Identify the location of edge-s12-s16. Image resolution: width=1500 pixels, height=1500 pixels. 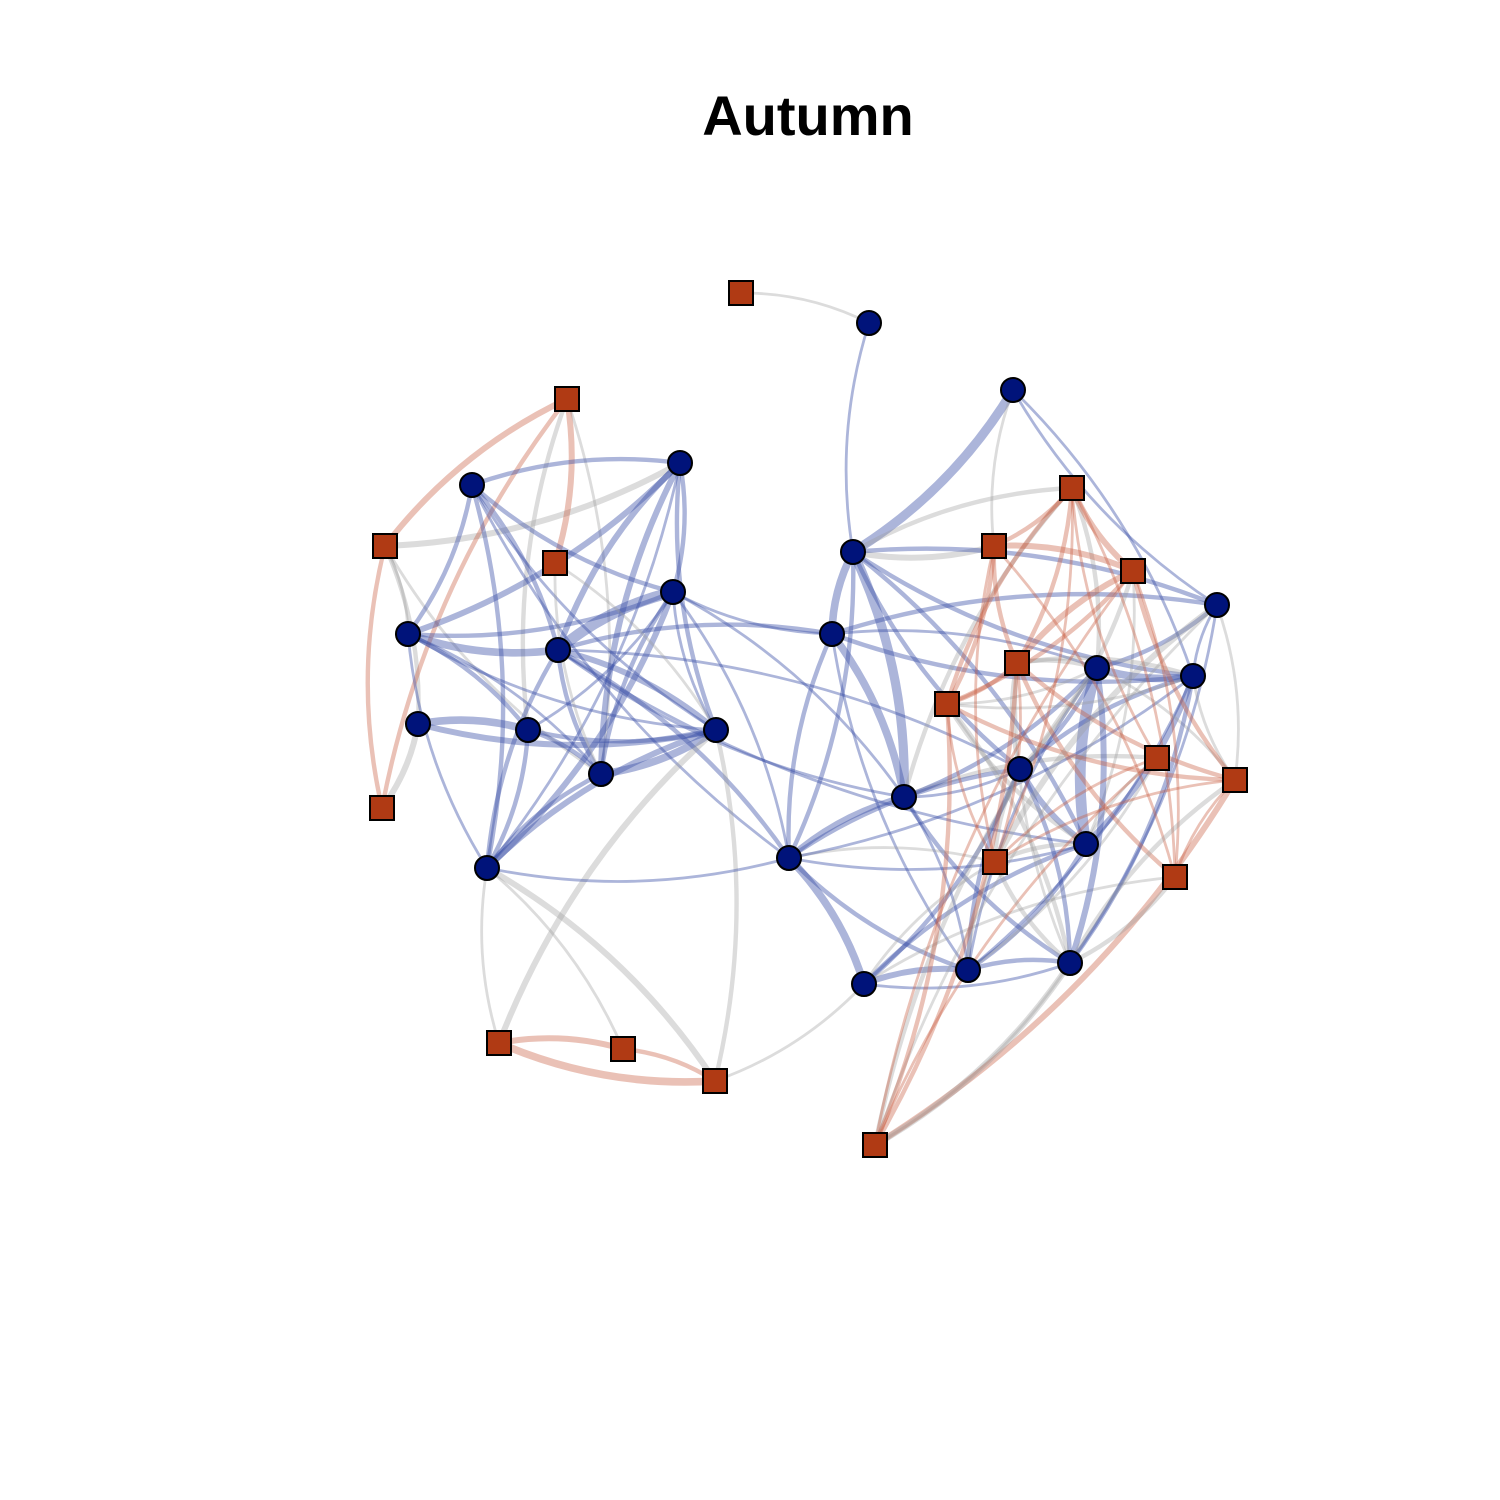
(1096, 770).